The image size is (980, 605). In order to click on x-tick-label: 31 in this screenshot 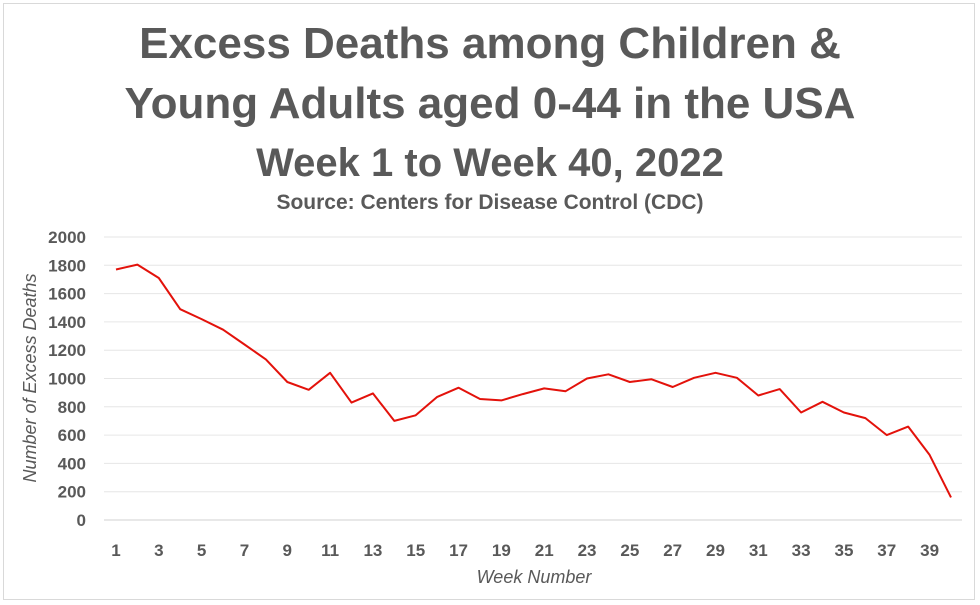, I will do `click(758, 550)`.